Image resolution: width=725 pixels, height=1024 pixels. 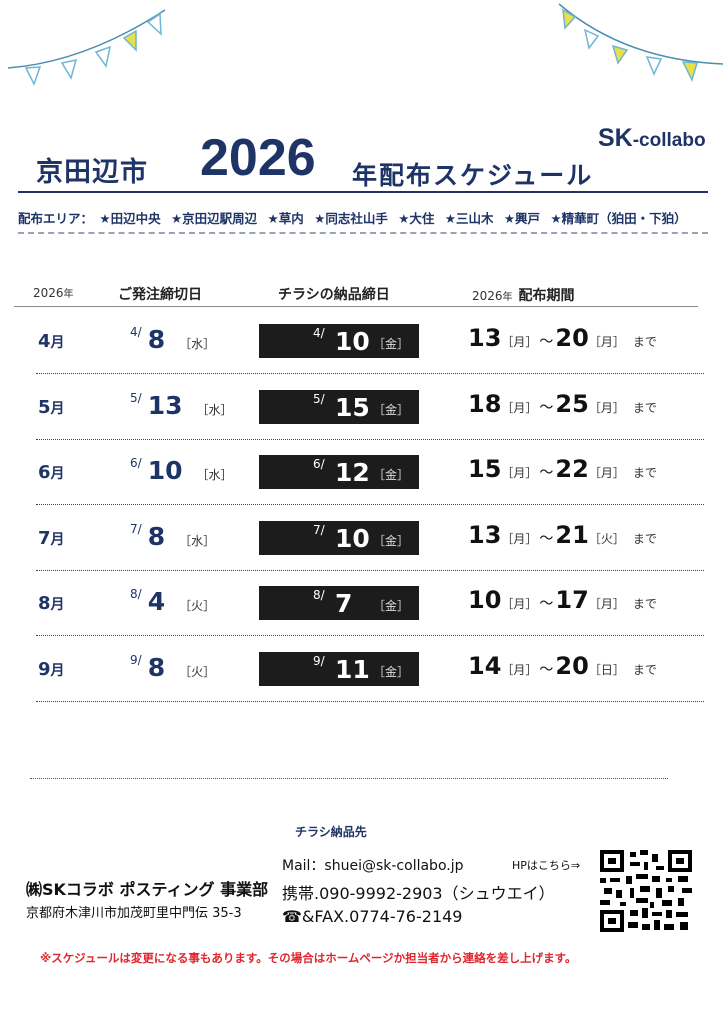 What do you see at coordinates (562, 469) in the screenshot?
I see `row-distribution-period: 15［月］ ～22［月］ まで` at bounding box center [562, 469].